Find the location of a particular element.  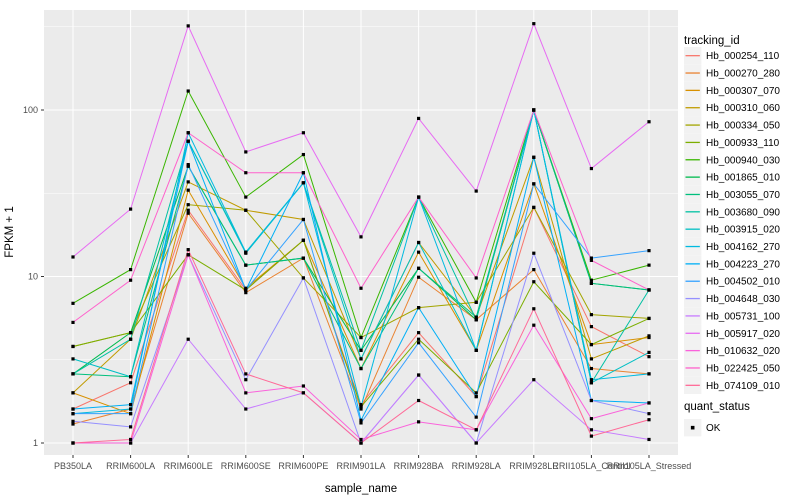

legend-item-label: Hb_000933_110 is located at coordinates (743, 143).